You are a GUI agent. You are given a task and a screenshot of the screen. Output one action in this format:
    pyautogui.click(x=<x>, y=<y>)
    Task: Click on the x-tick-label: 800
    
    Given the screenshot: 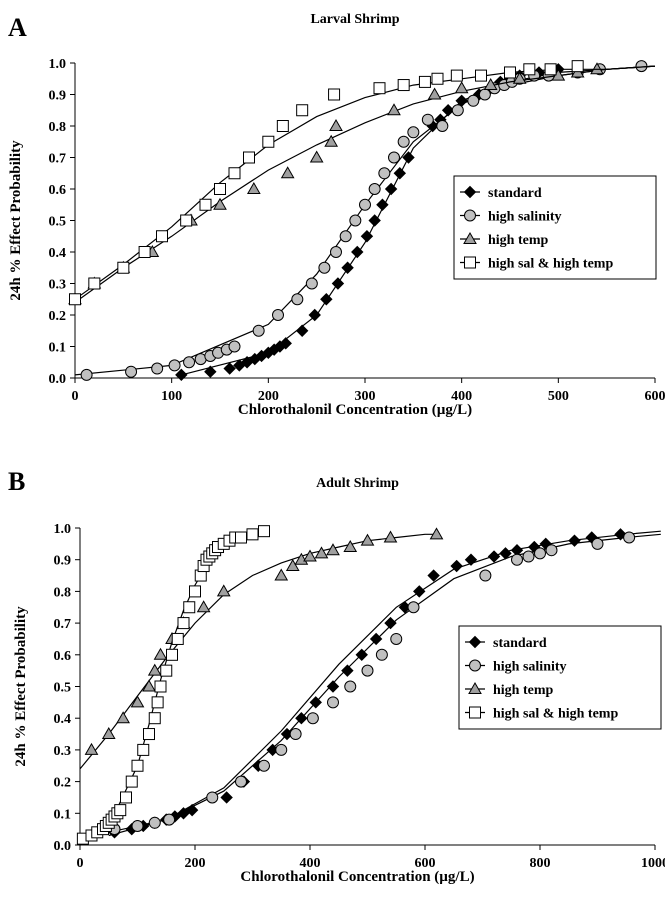 What is the action you would take?
    pyautogui.click(x=540, y=863)
    